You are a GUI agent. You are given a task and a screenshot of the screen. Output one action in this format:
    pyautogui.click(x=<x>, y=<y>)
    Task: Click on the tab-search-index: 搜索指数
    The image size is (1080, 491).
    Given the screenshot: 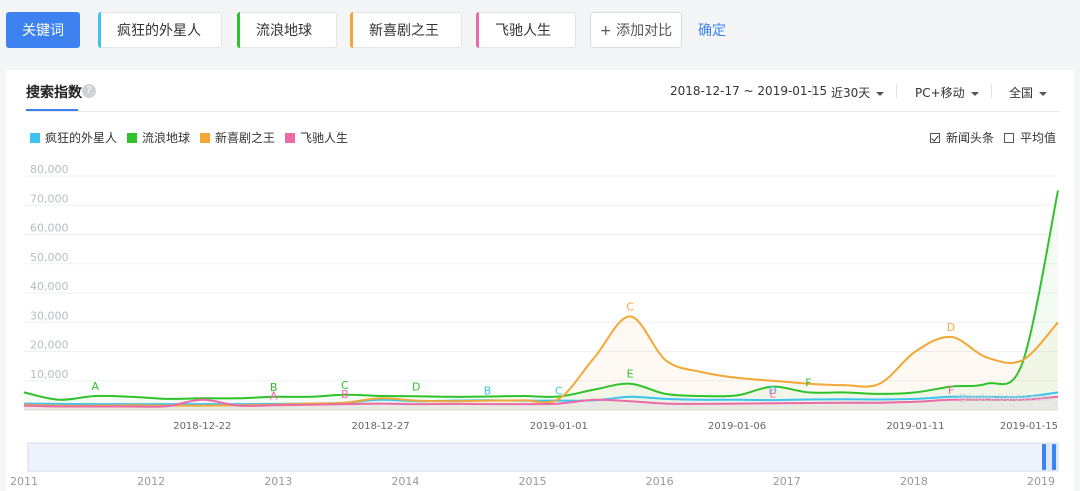 What is the action you would take?
    pyautogui.click(x=54, y=93)
    